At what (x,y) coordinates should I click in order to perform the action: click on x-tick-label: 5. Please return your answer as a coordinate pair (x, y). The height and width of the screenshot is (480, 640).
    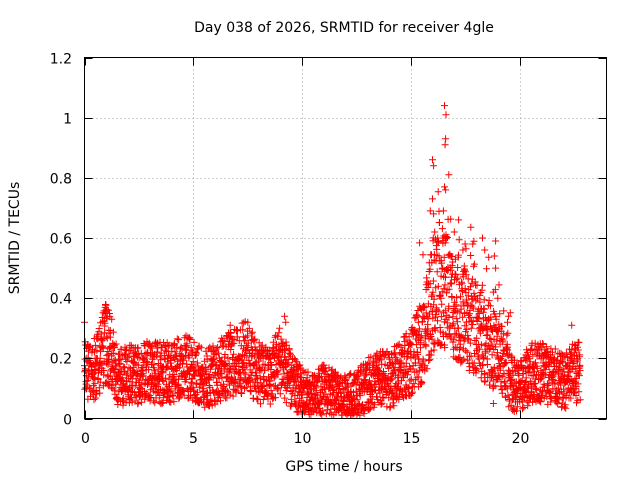
    Looking at the image, I should click on (193, 439).